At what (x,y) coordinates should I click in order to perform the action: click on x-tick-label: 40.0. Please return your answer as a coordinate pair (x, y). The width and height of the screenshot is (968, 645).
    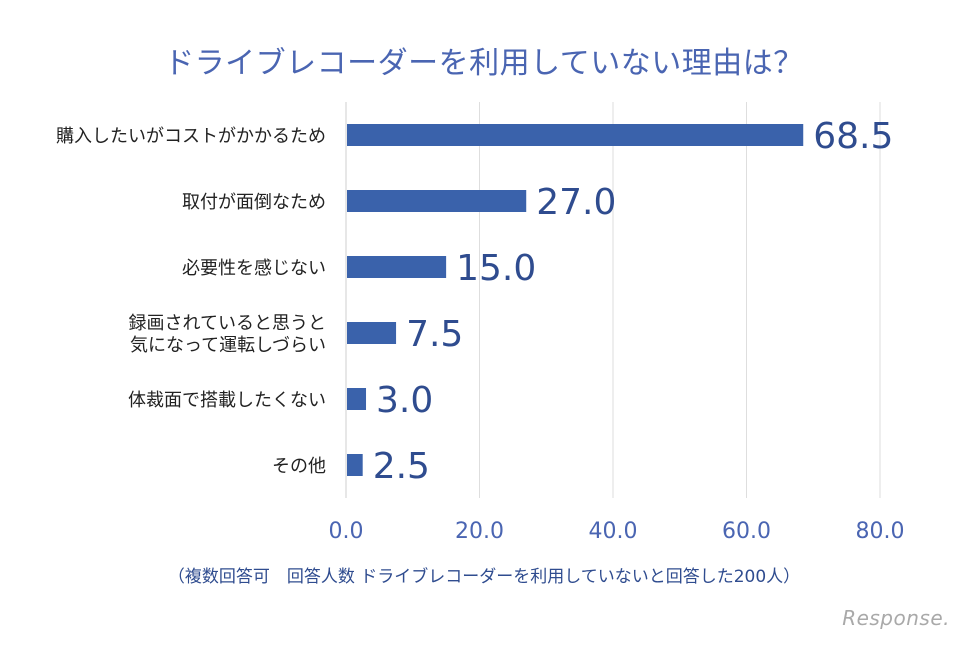
    Looking at the image, I should click on (613, 531).